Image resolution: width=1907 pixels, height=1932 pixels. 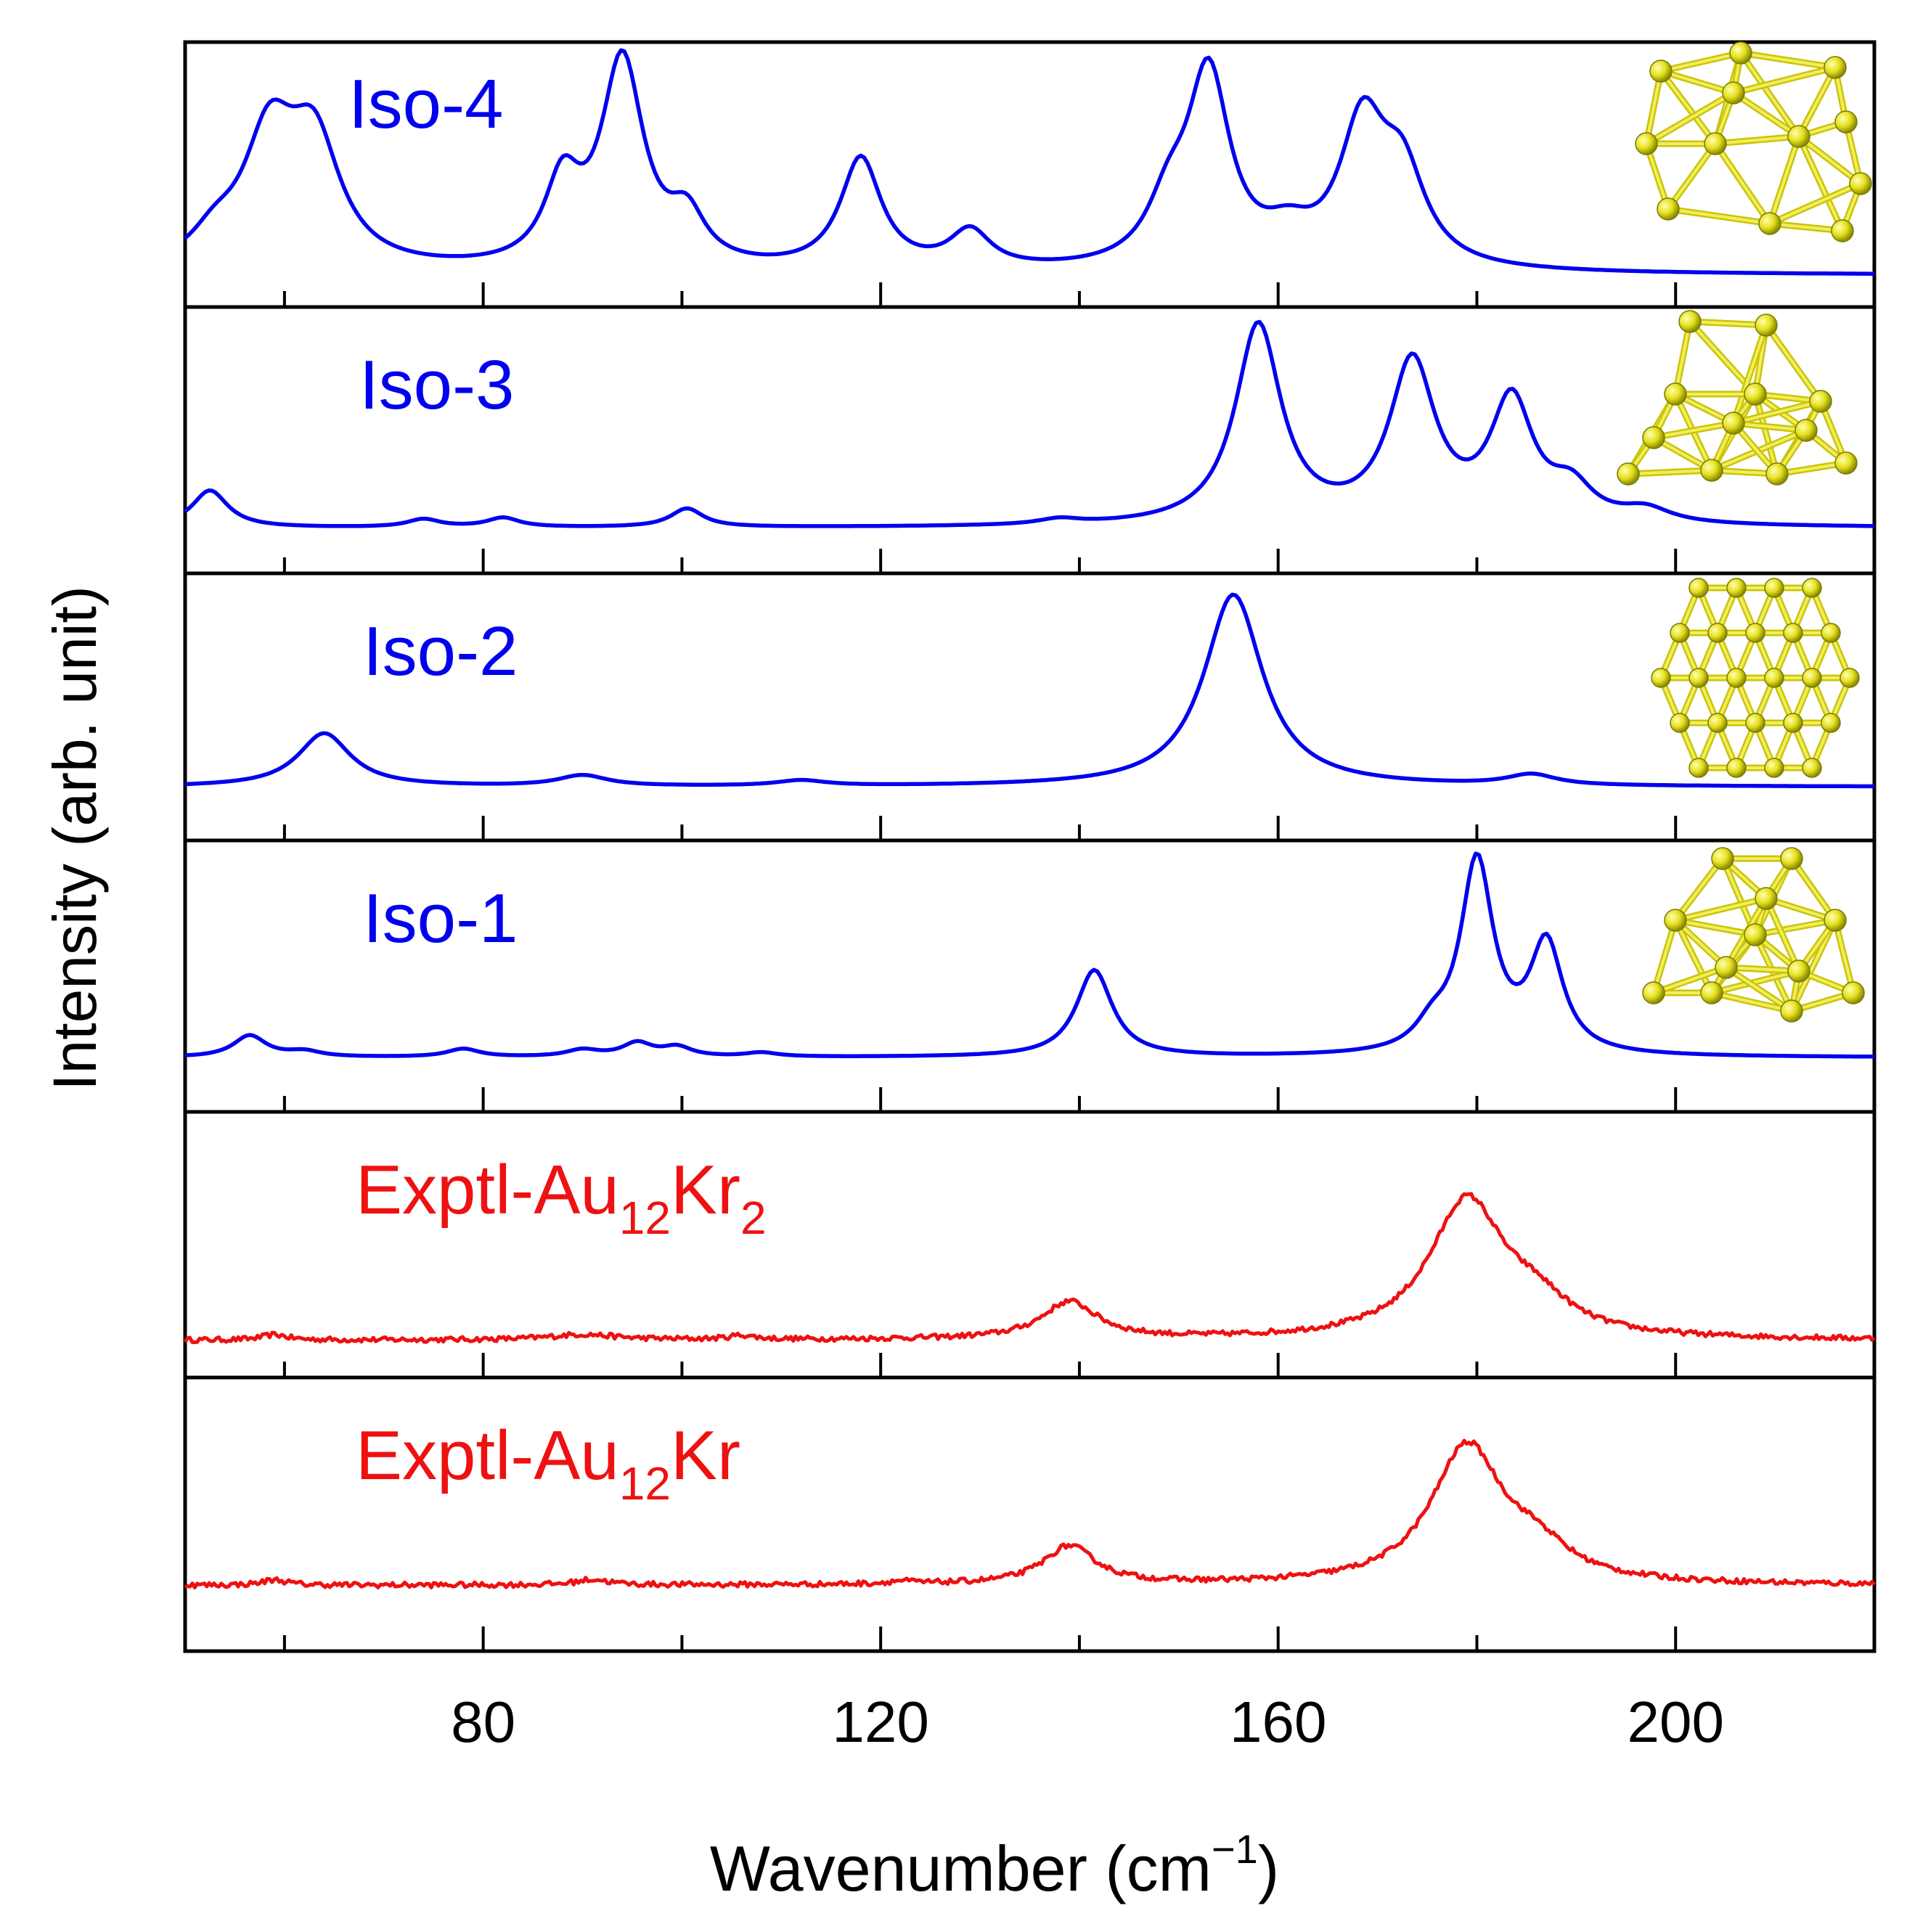 I want to click on panel-iso-1: Iso-1, so click(x=1030, y=976).